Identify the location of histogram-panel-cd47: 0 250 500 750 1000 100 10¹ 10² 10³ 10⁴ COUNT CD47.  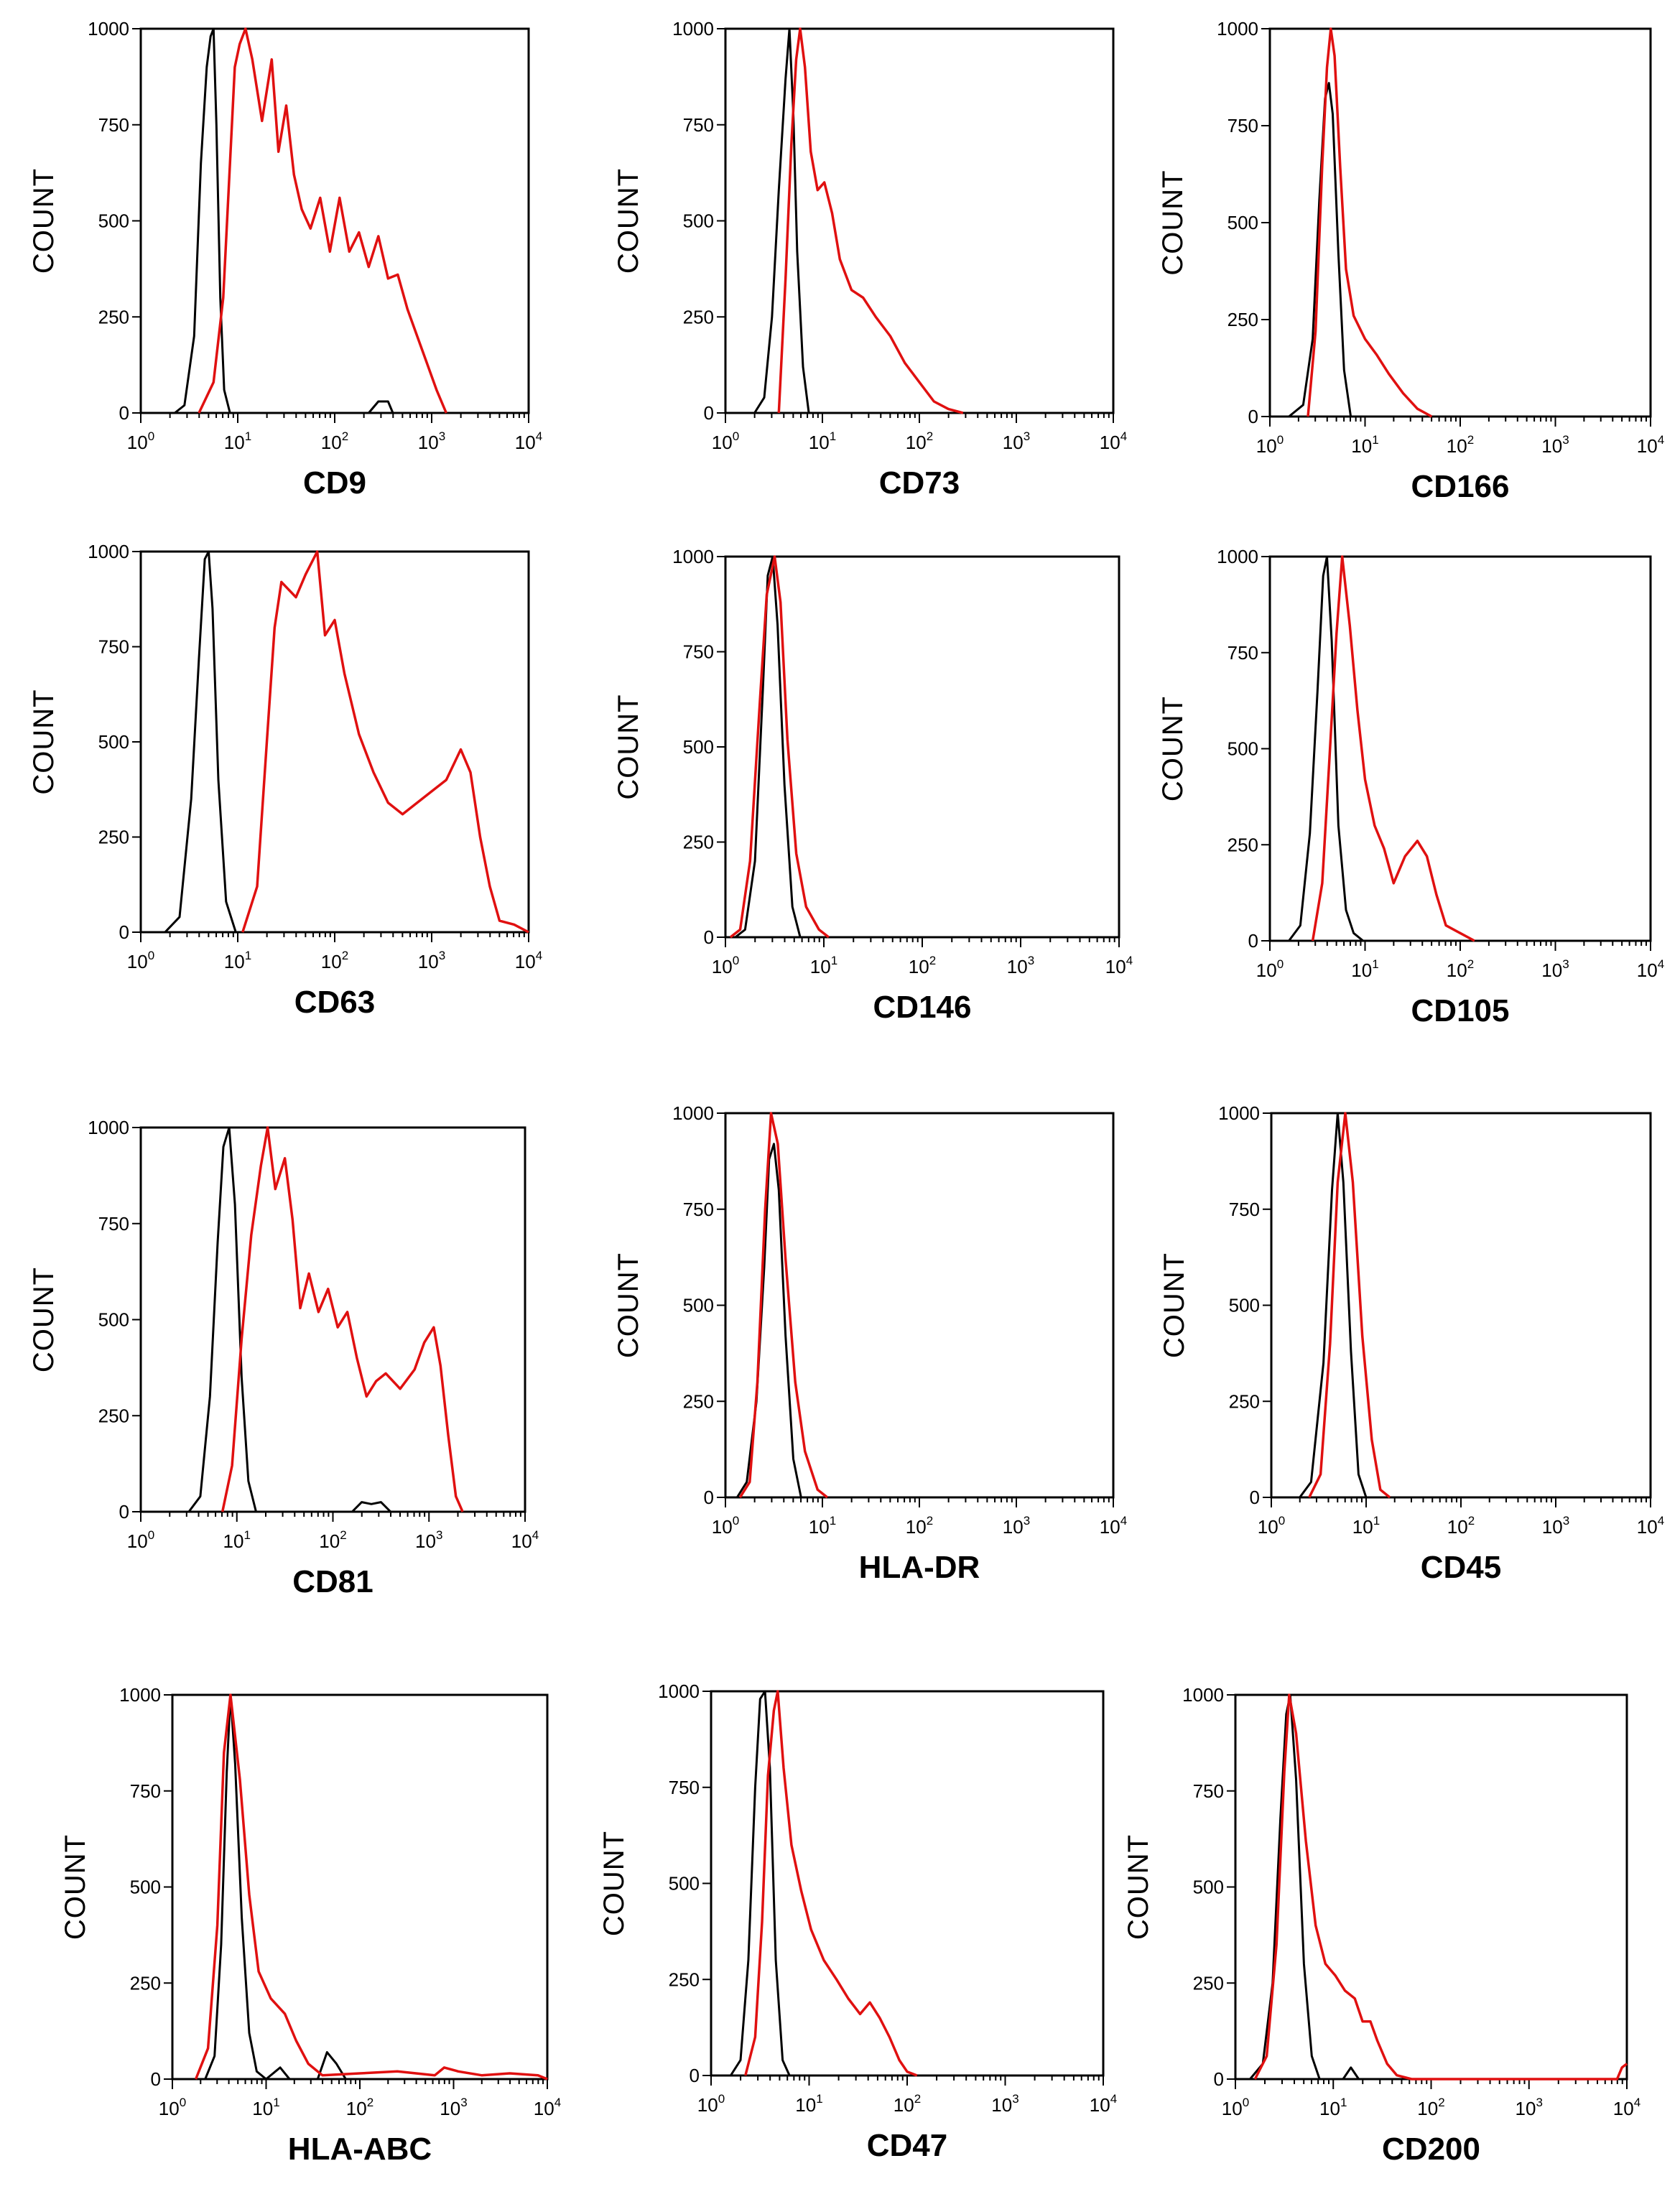
(857, 1922).